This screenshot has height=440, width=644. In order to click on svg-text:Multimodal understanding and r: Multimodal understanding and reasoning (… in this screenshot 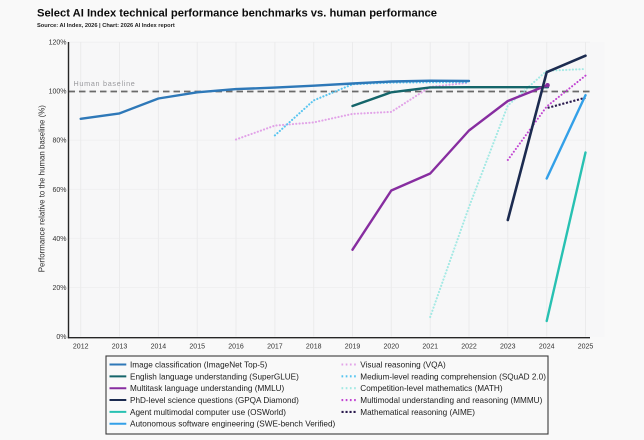, I will do `click(451, 400)`.